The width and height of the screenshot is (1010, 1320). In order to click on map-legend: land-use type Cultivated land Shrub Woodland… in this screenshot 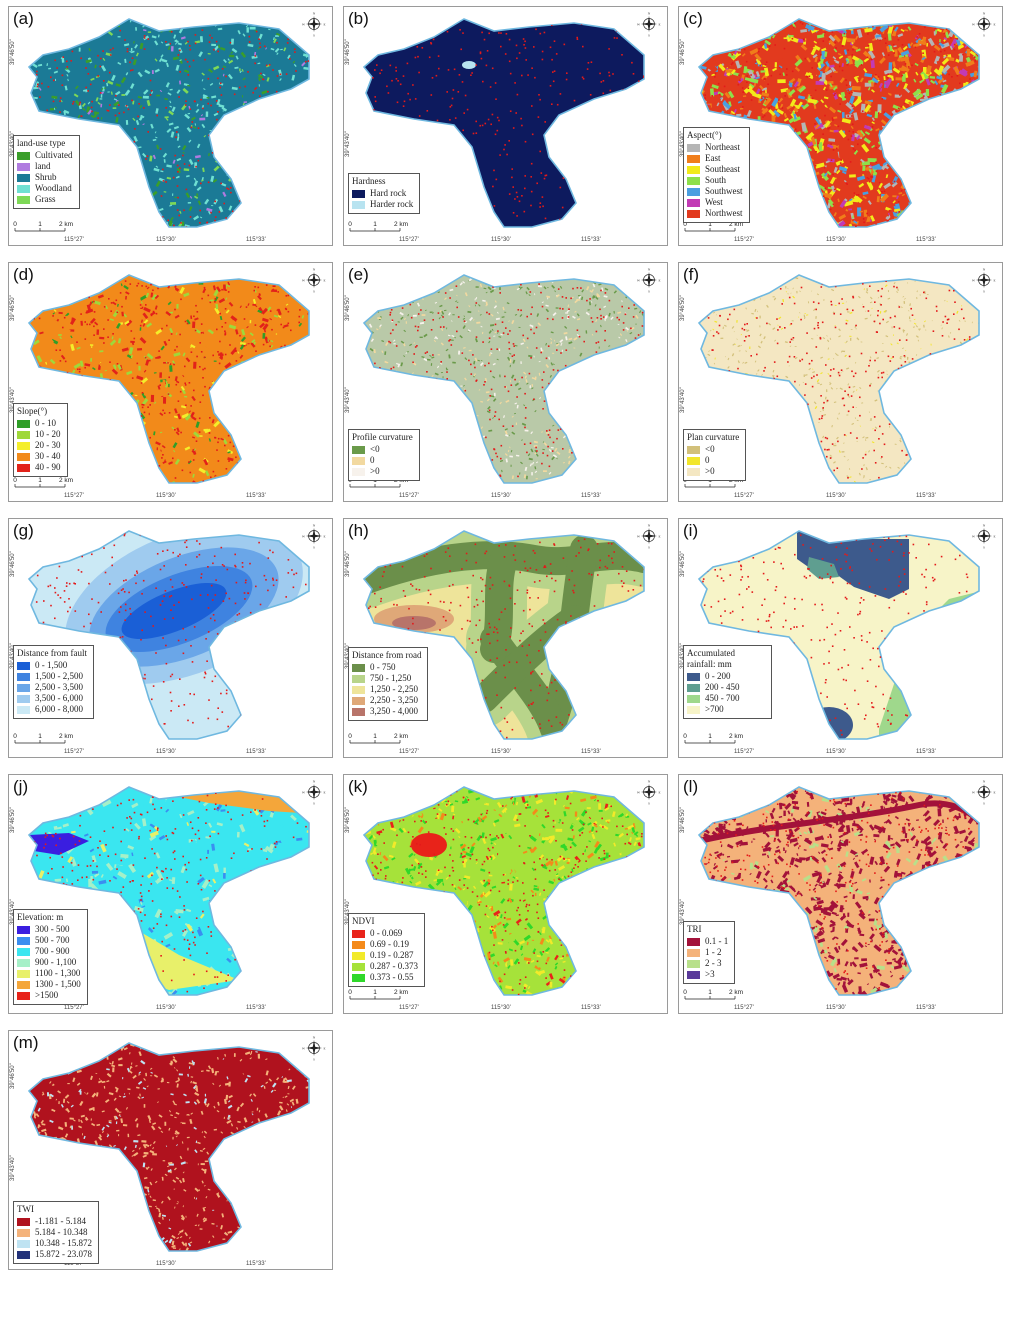, I will do `click(46, 172)`.